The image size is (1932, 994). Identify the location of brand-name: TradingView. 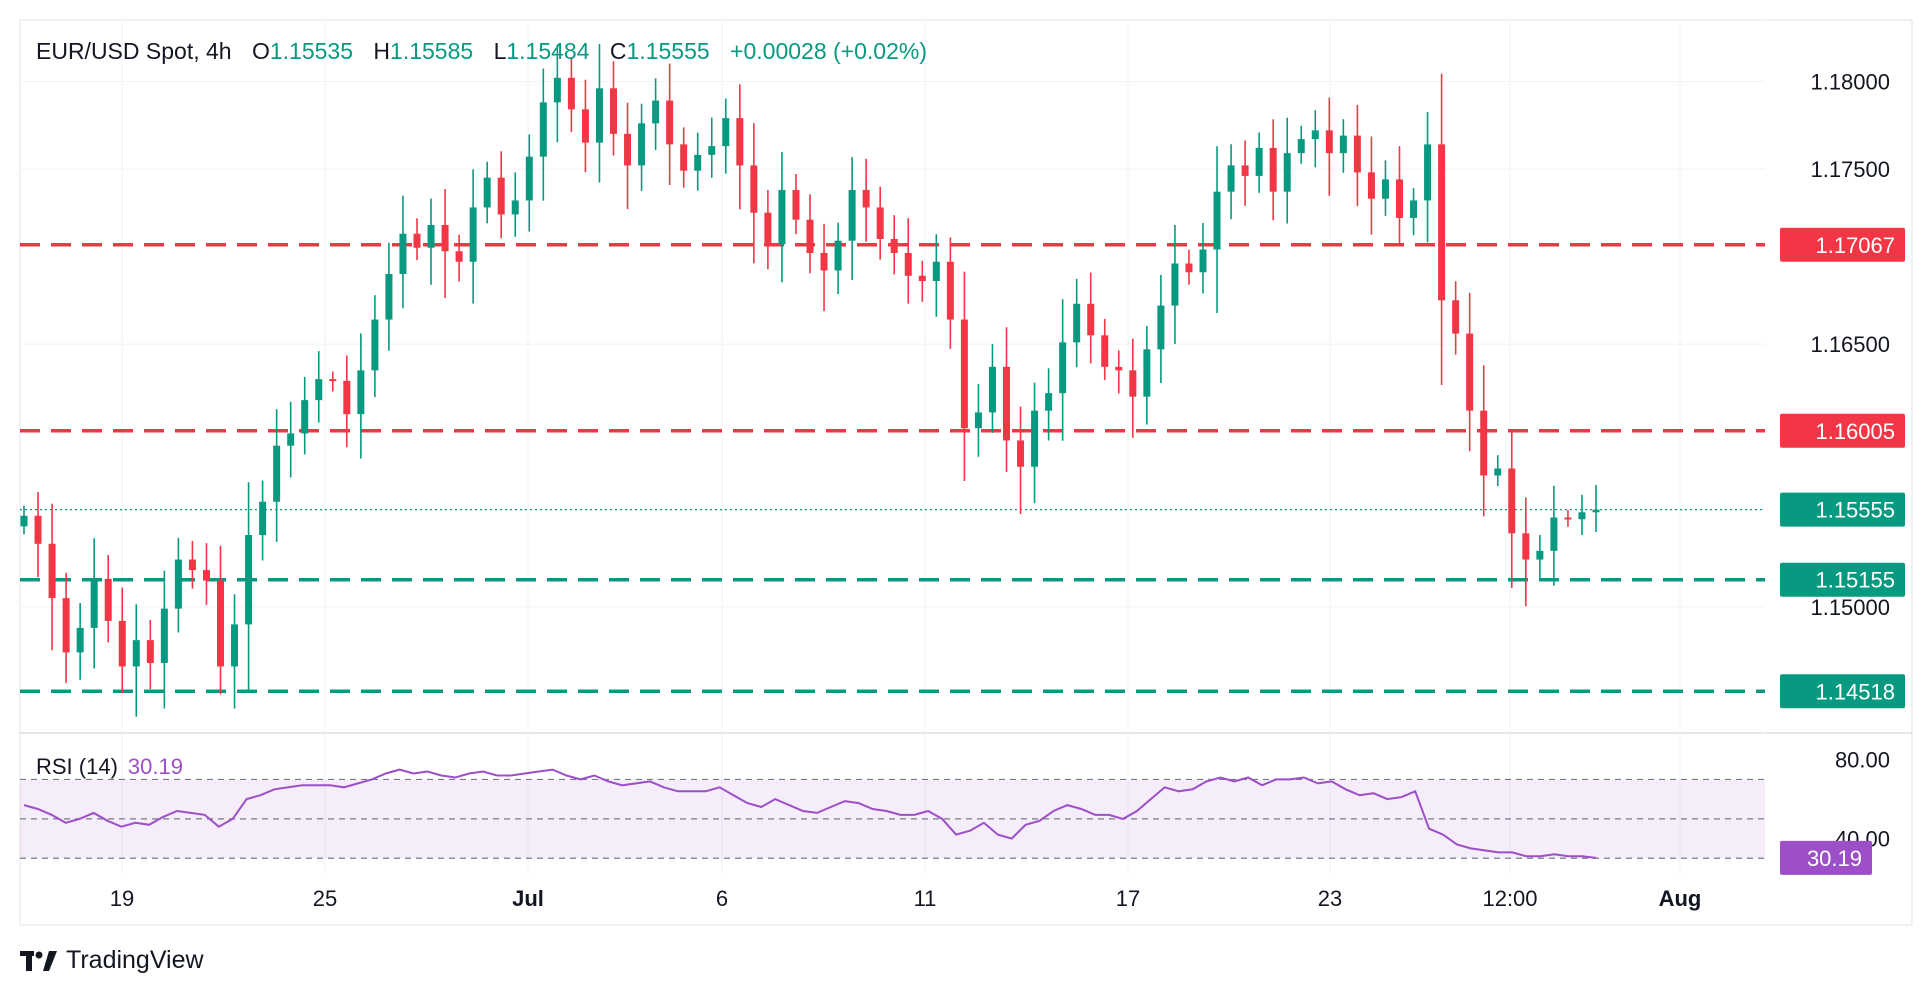
(135, 960).